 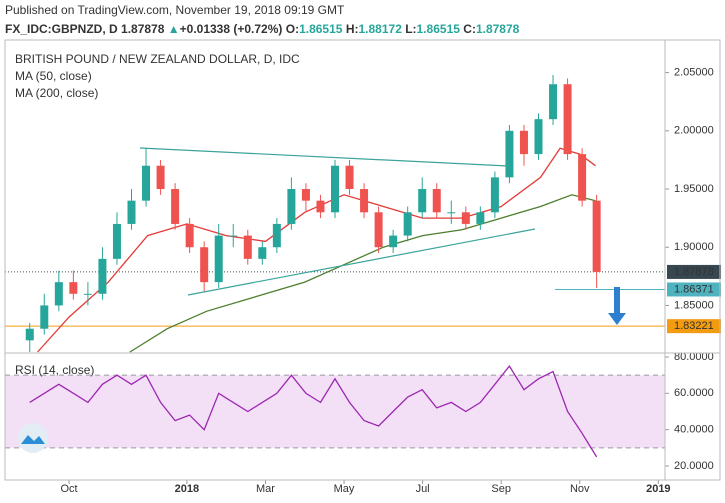 I want to click on o-value: 1.86515, so click(x=321, y=29).